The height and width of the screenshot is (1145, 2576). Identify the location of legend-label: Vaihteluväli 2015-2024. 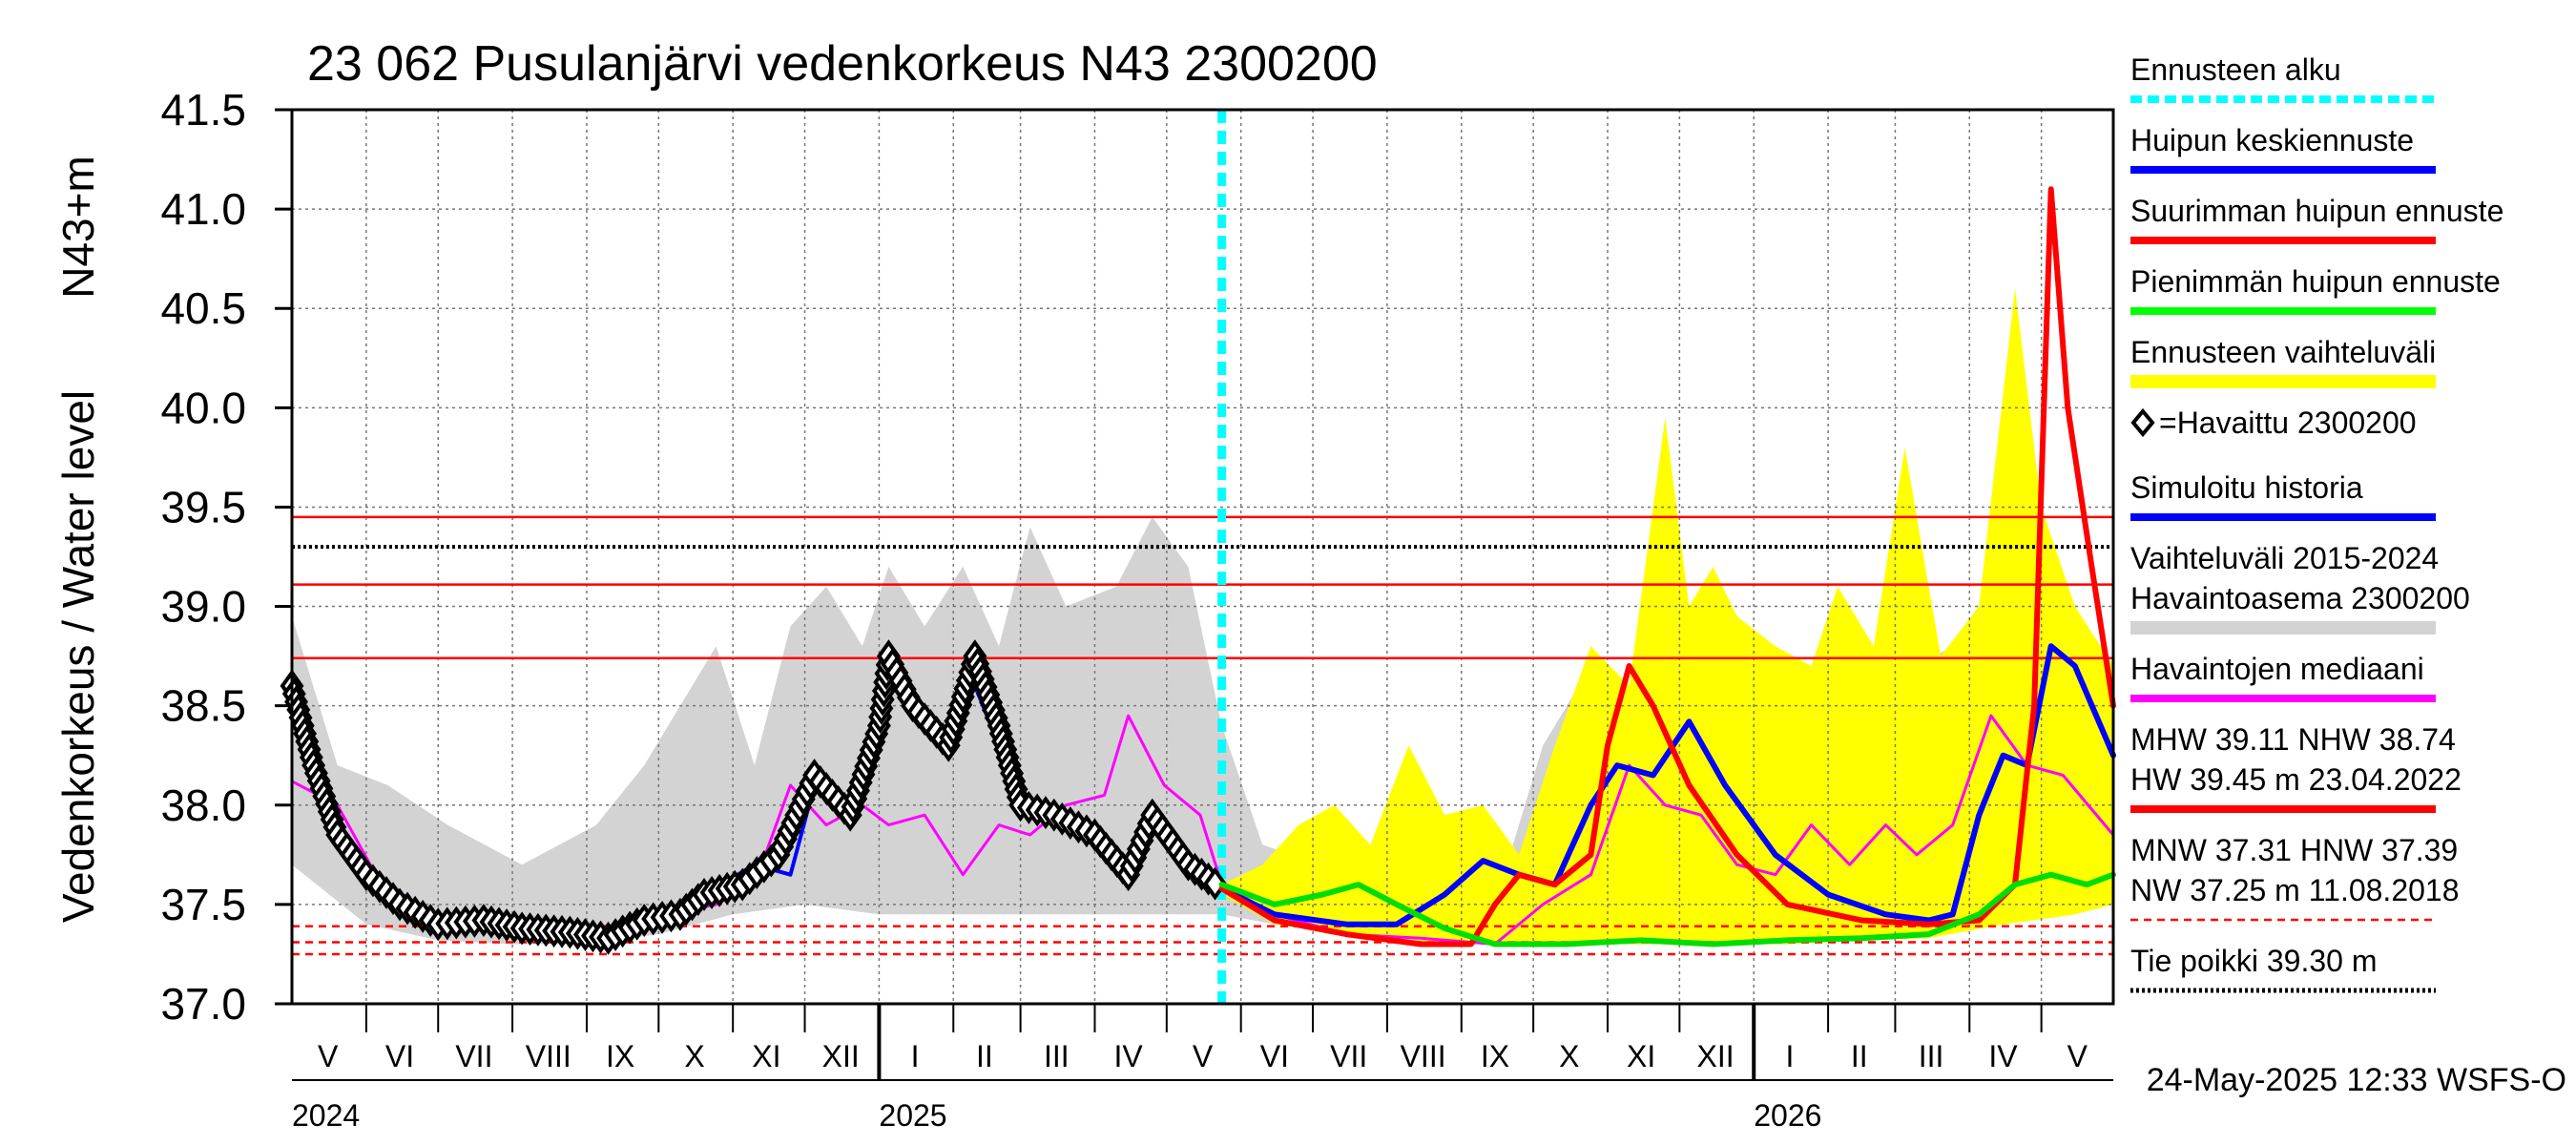
(2284, 558).